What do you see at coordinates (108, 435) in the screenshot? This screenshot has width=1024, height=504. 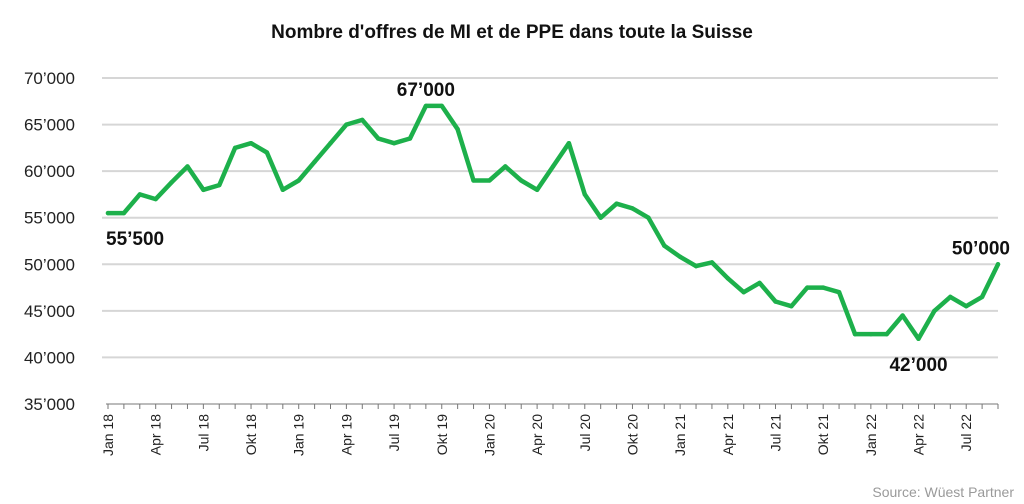 I see `x-tick-label: Jan 18` at bounding box center [108, 435].